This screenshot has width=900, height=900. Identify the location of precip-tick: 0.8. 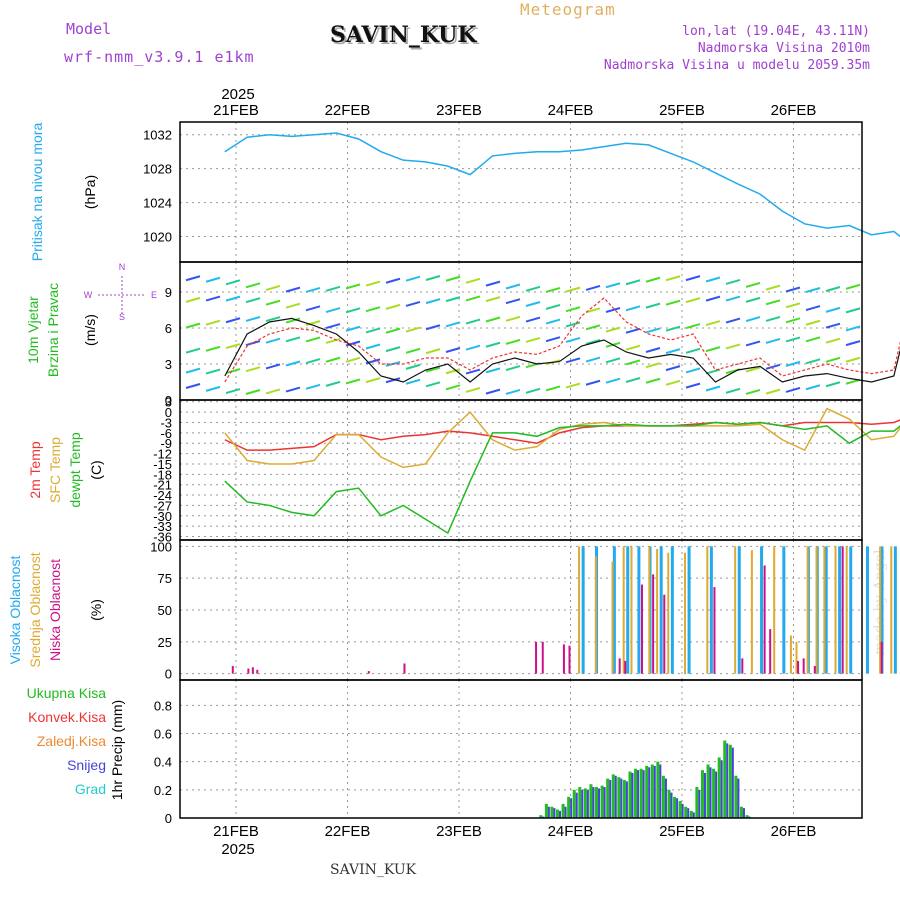
(163, 705).